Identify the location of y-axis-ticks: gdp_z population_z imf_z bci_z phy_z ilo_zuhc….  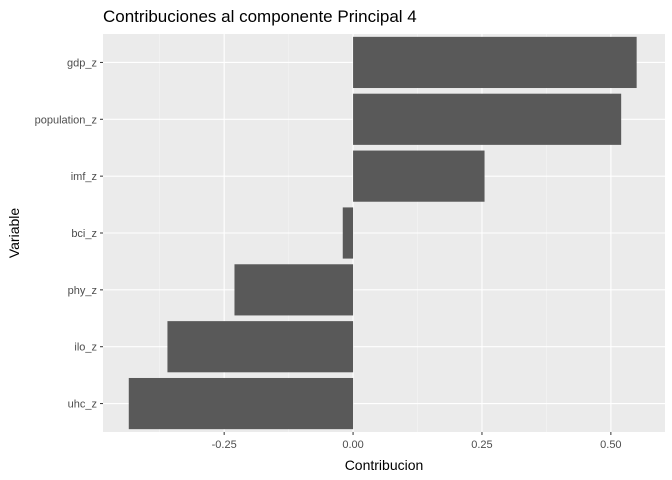
(69, 234).